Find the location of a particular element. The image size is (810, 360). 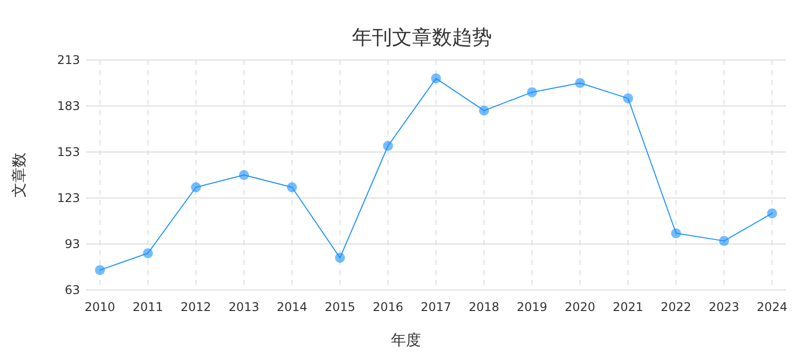

x-tick-label: 2018 is located at coordinates (484, 307).